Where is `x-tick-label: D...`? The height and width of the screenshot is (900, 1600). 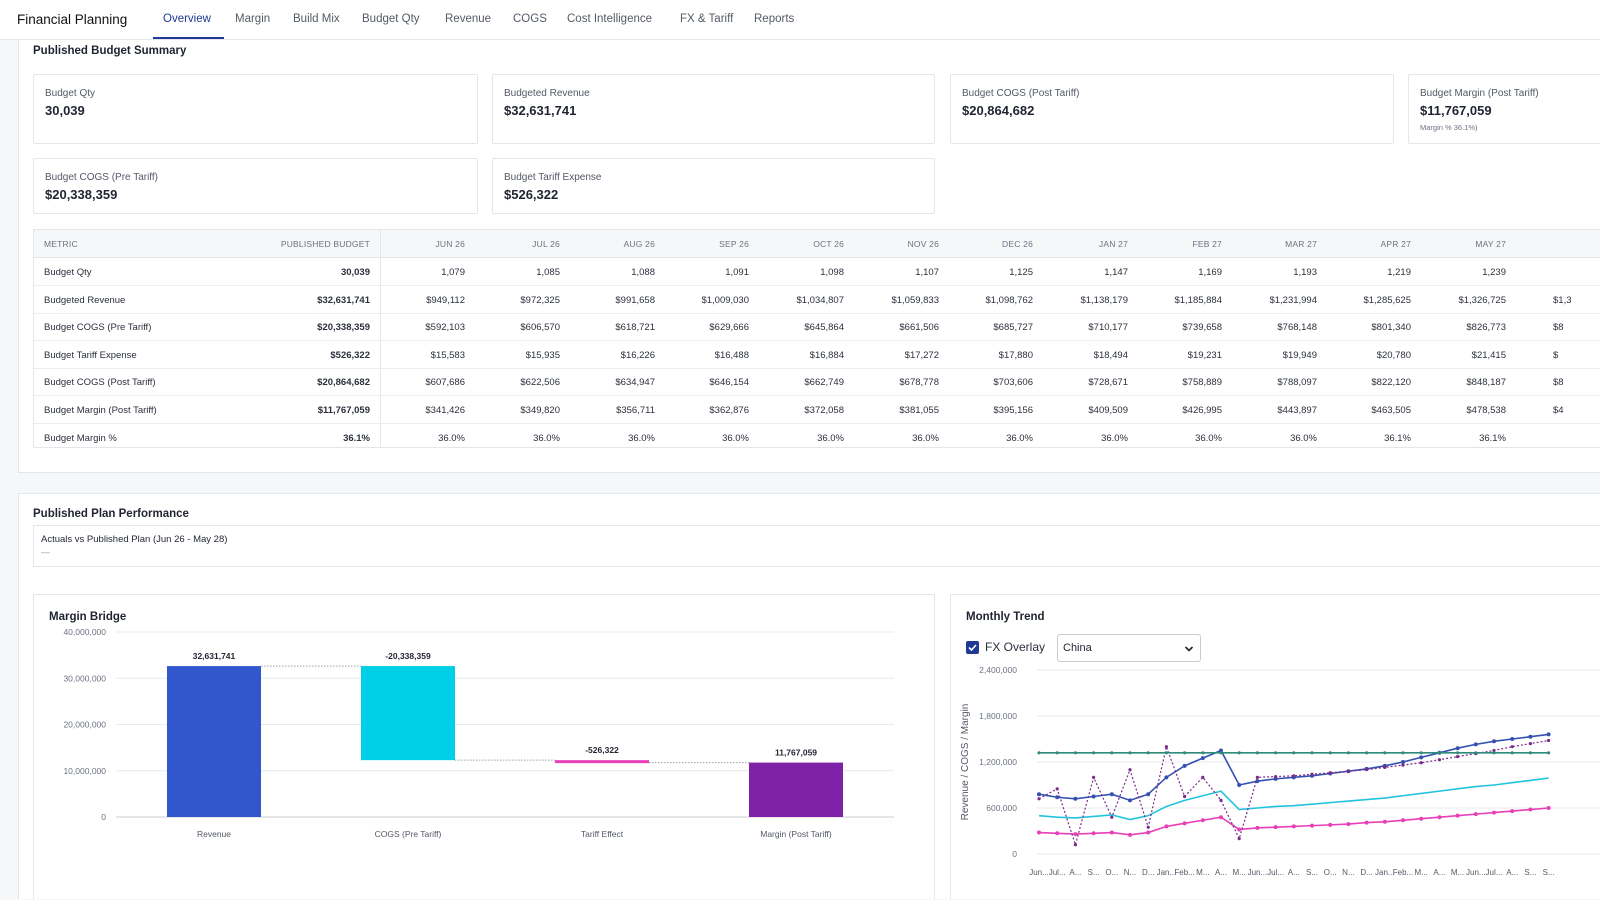
x-tick-label: D... is located at coordinates (1148, 872).